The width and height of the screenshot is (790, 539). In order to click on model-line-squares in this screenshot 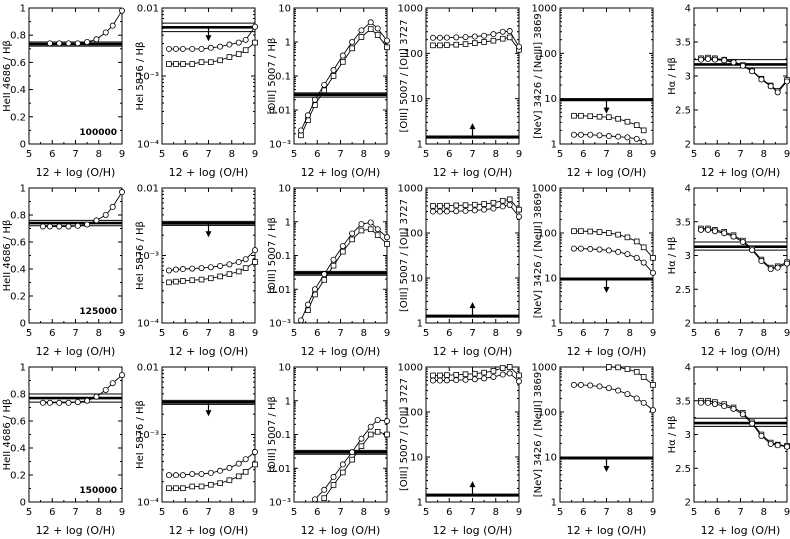, I will do `click(355, 465)`.